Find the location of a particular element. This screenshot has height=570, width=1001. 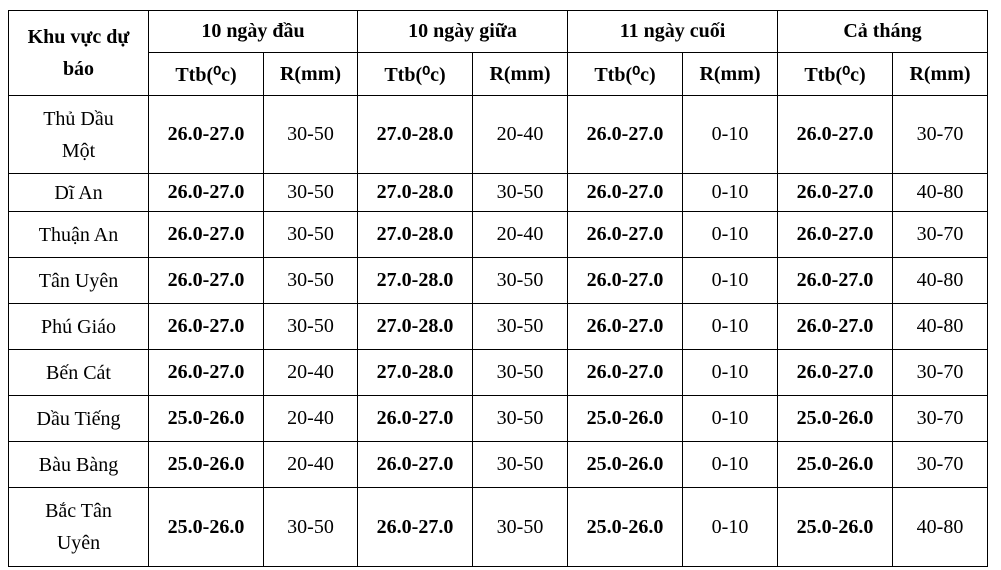

group-header: 10 ngày giữa is located at coordinates (462, 31).